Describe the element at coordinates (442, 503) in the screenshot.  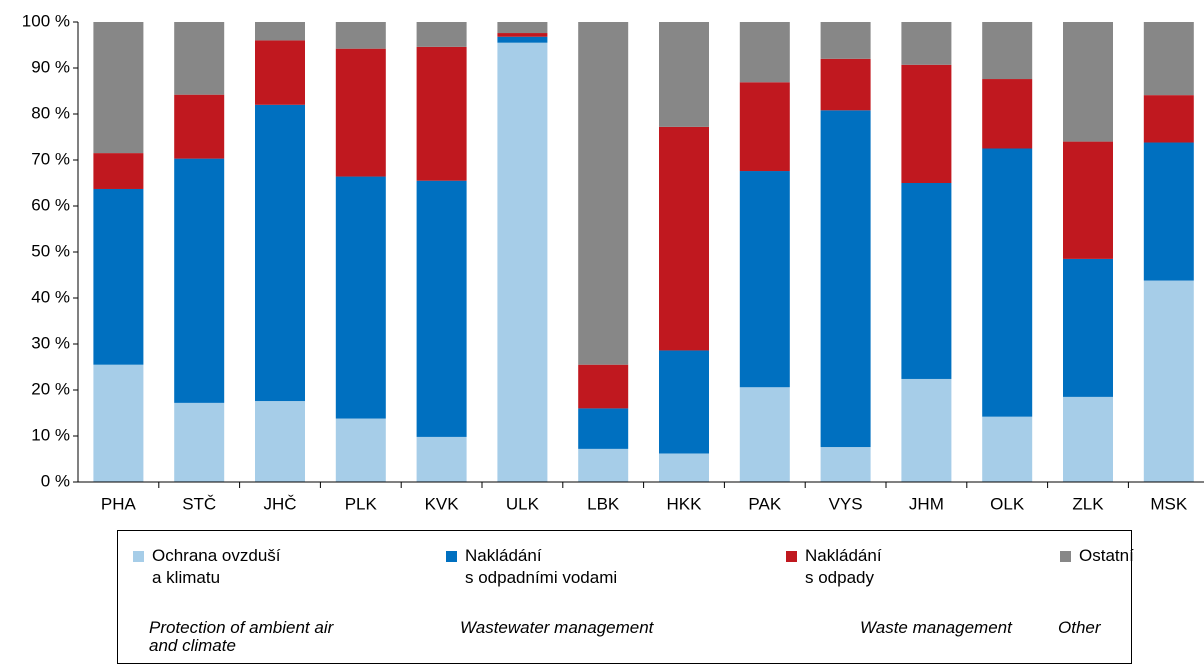
I see `x-tick-label: KVK` at that location.